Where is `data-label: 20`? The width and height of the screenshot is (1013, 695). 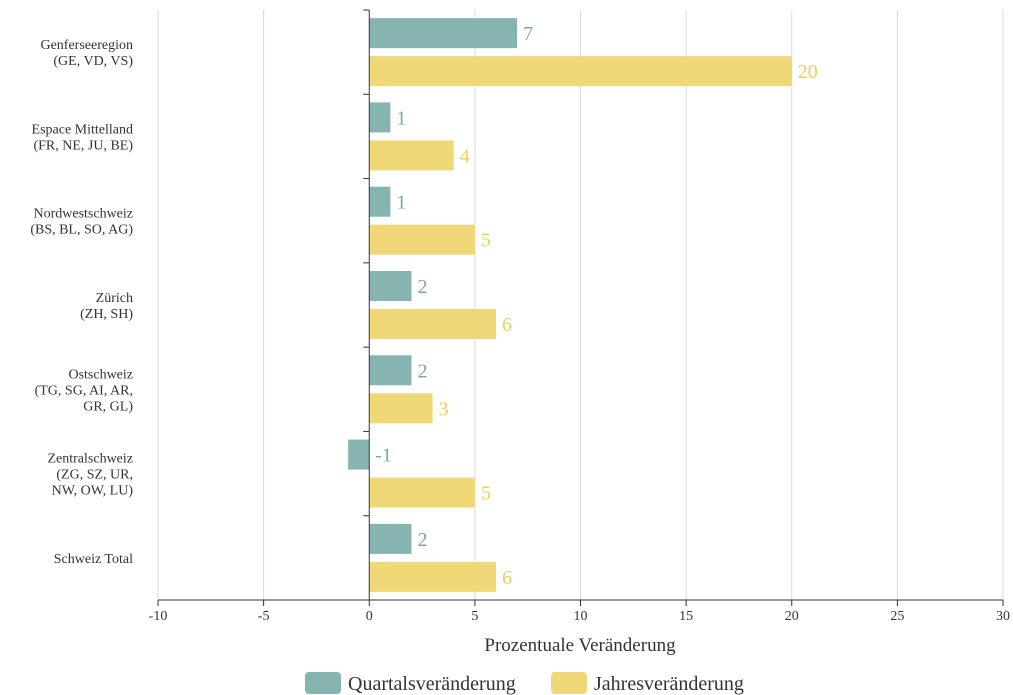 data-label: 20 is located at coordinates (808, 72).